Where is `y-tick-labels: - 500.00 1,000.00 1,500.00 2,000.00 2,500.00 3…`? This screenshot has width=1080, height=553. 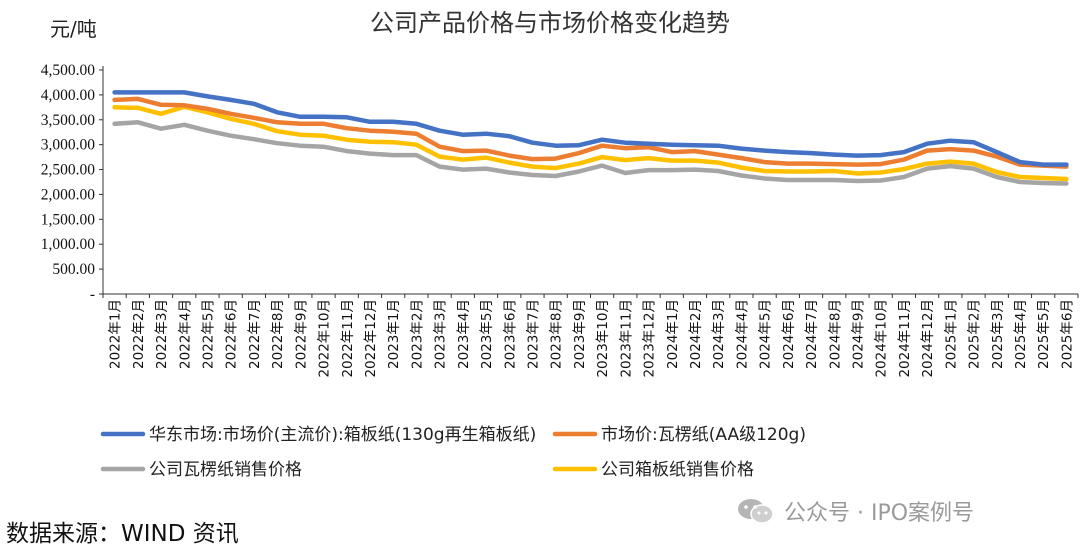
y-tick-labels: - 500.00 1,000.00 1,500.00 2,000.00 2,500.00 3… is located at coordinates (72, 182).